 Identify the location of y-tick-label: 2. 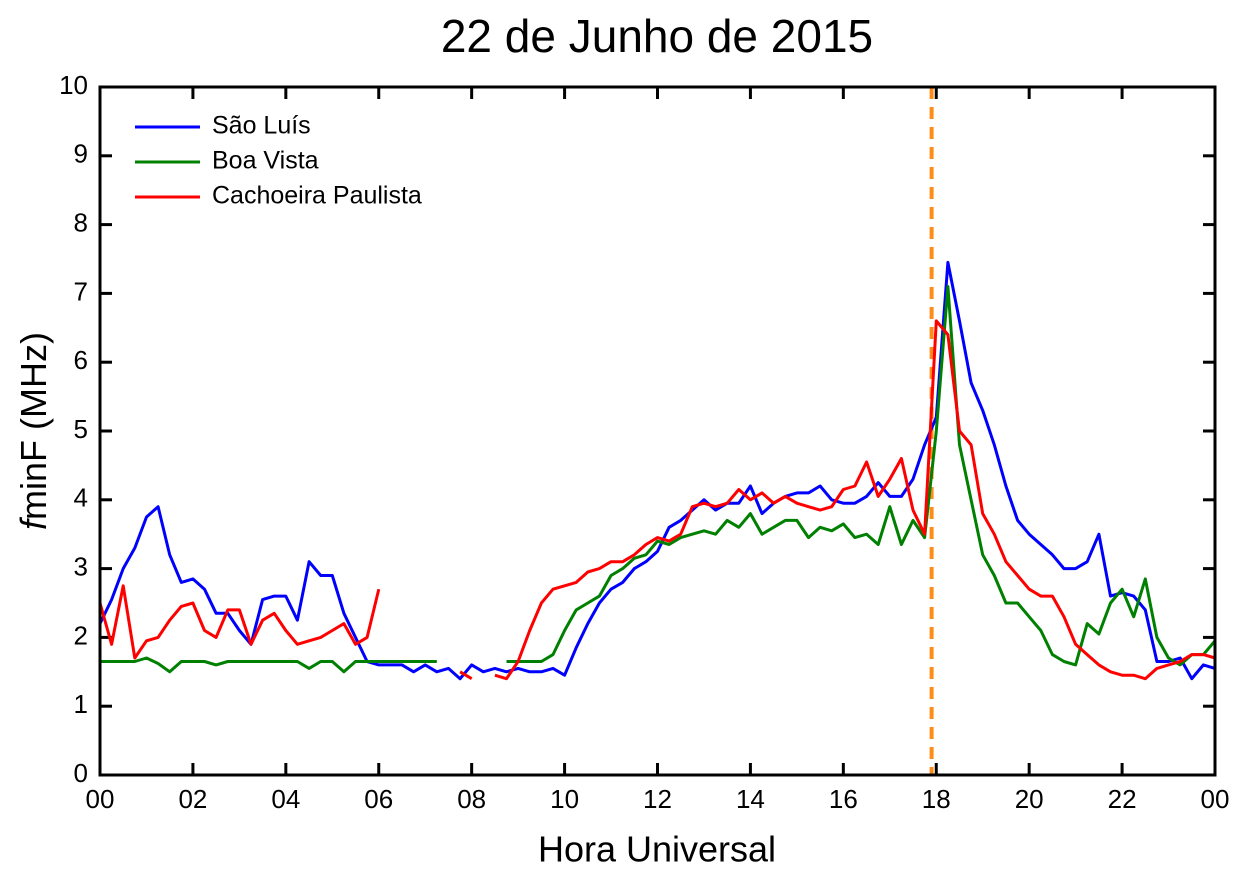
(81, 635).